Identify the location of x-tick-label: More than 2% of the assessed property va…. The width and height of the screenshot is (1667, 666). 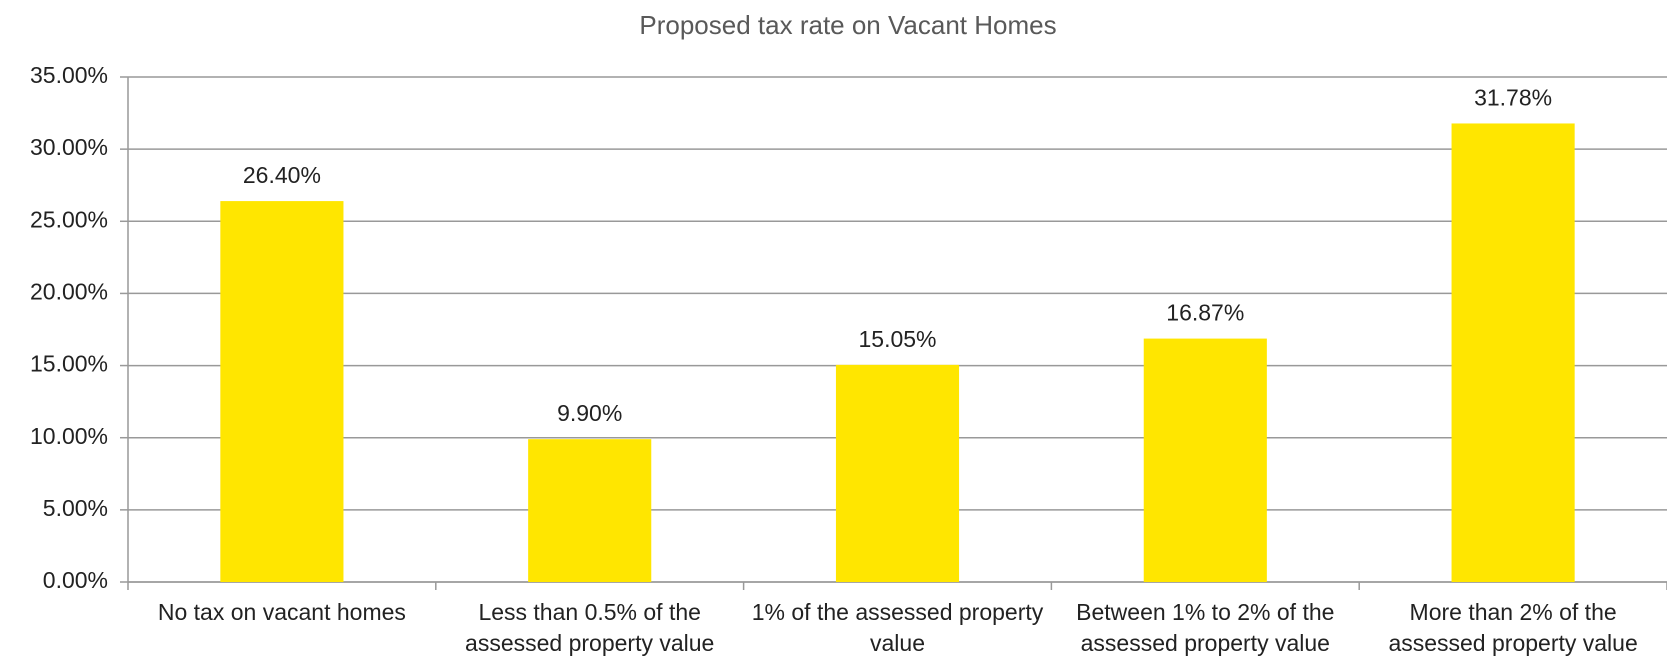
(1513, 627).